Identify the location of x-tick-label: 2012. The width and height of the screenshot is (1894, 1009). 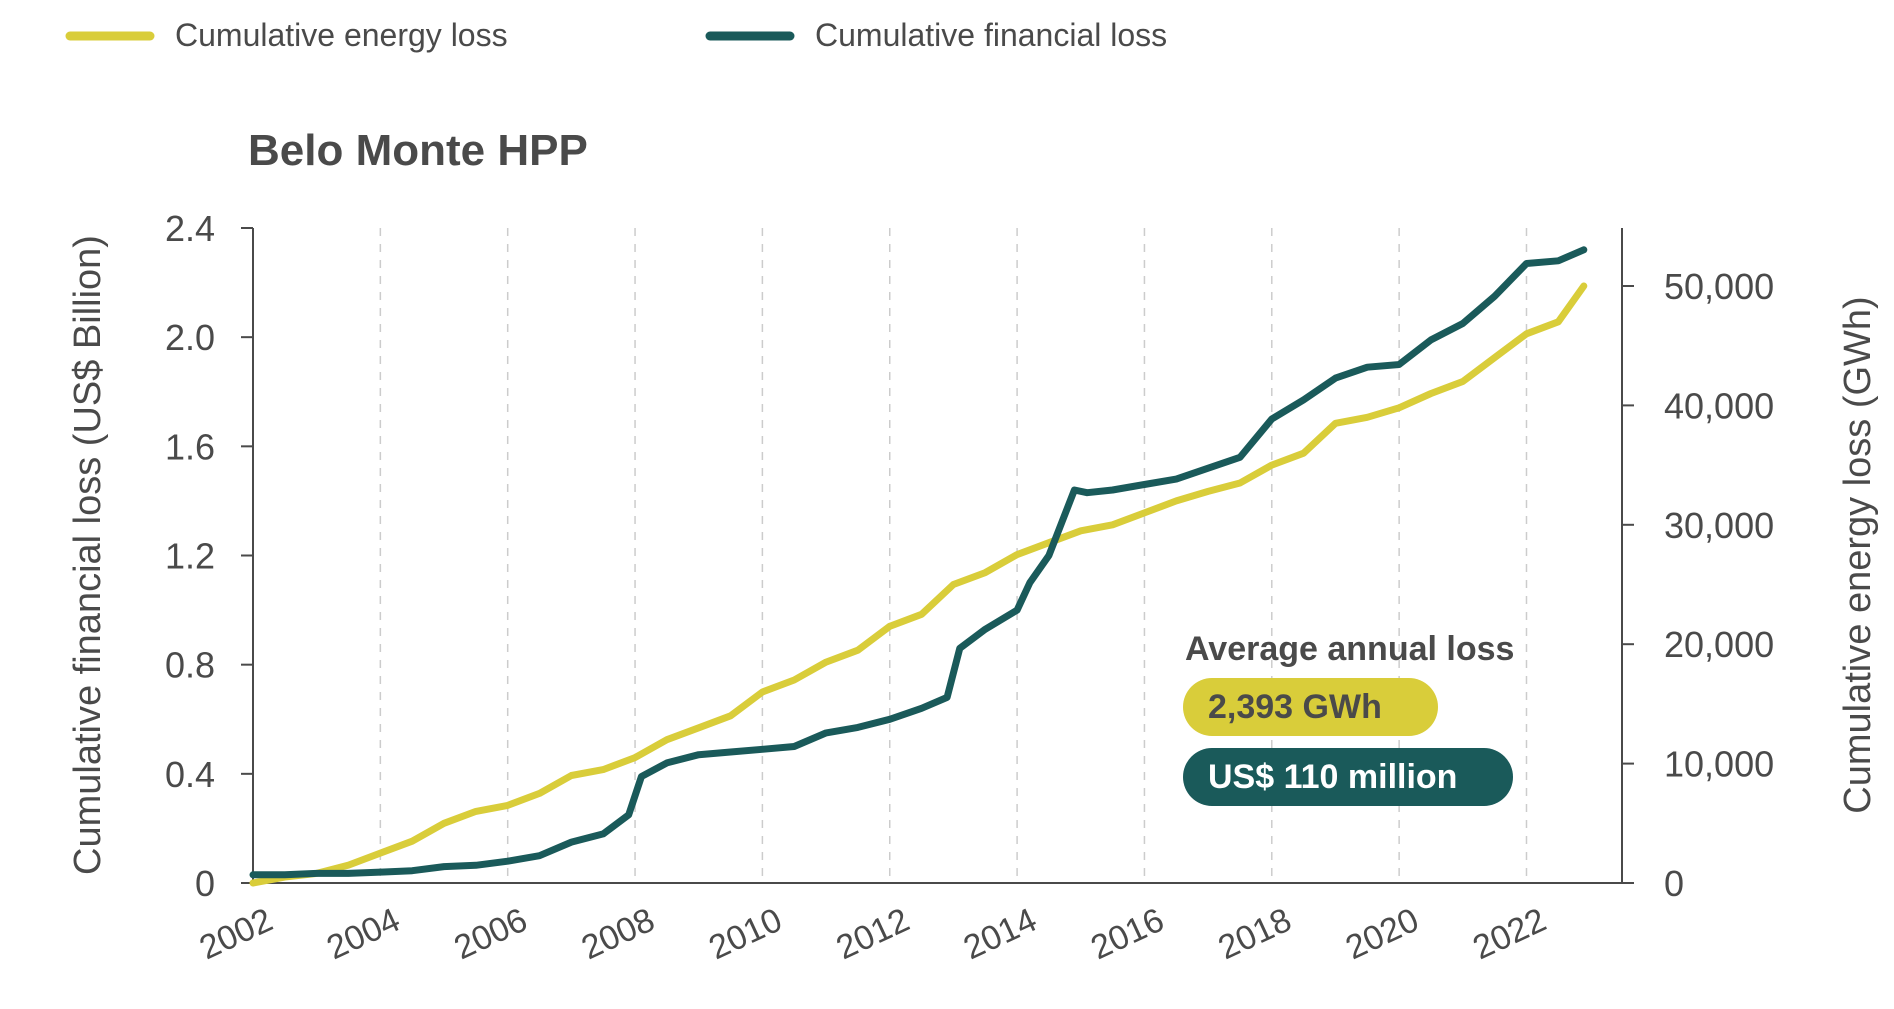
(873, 934).